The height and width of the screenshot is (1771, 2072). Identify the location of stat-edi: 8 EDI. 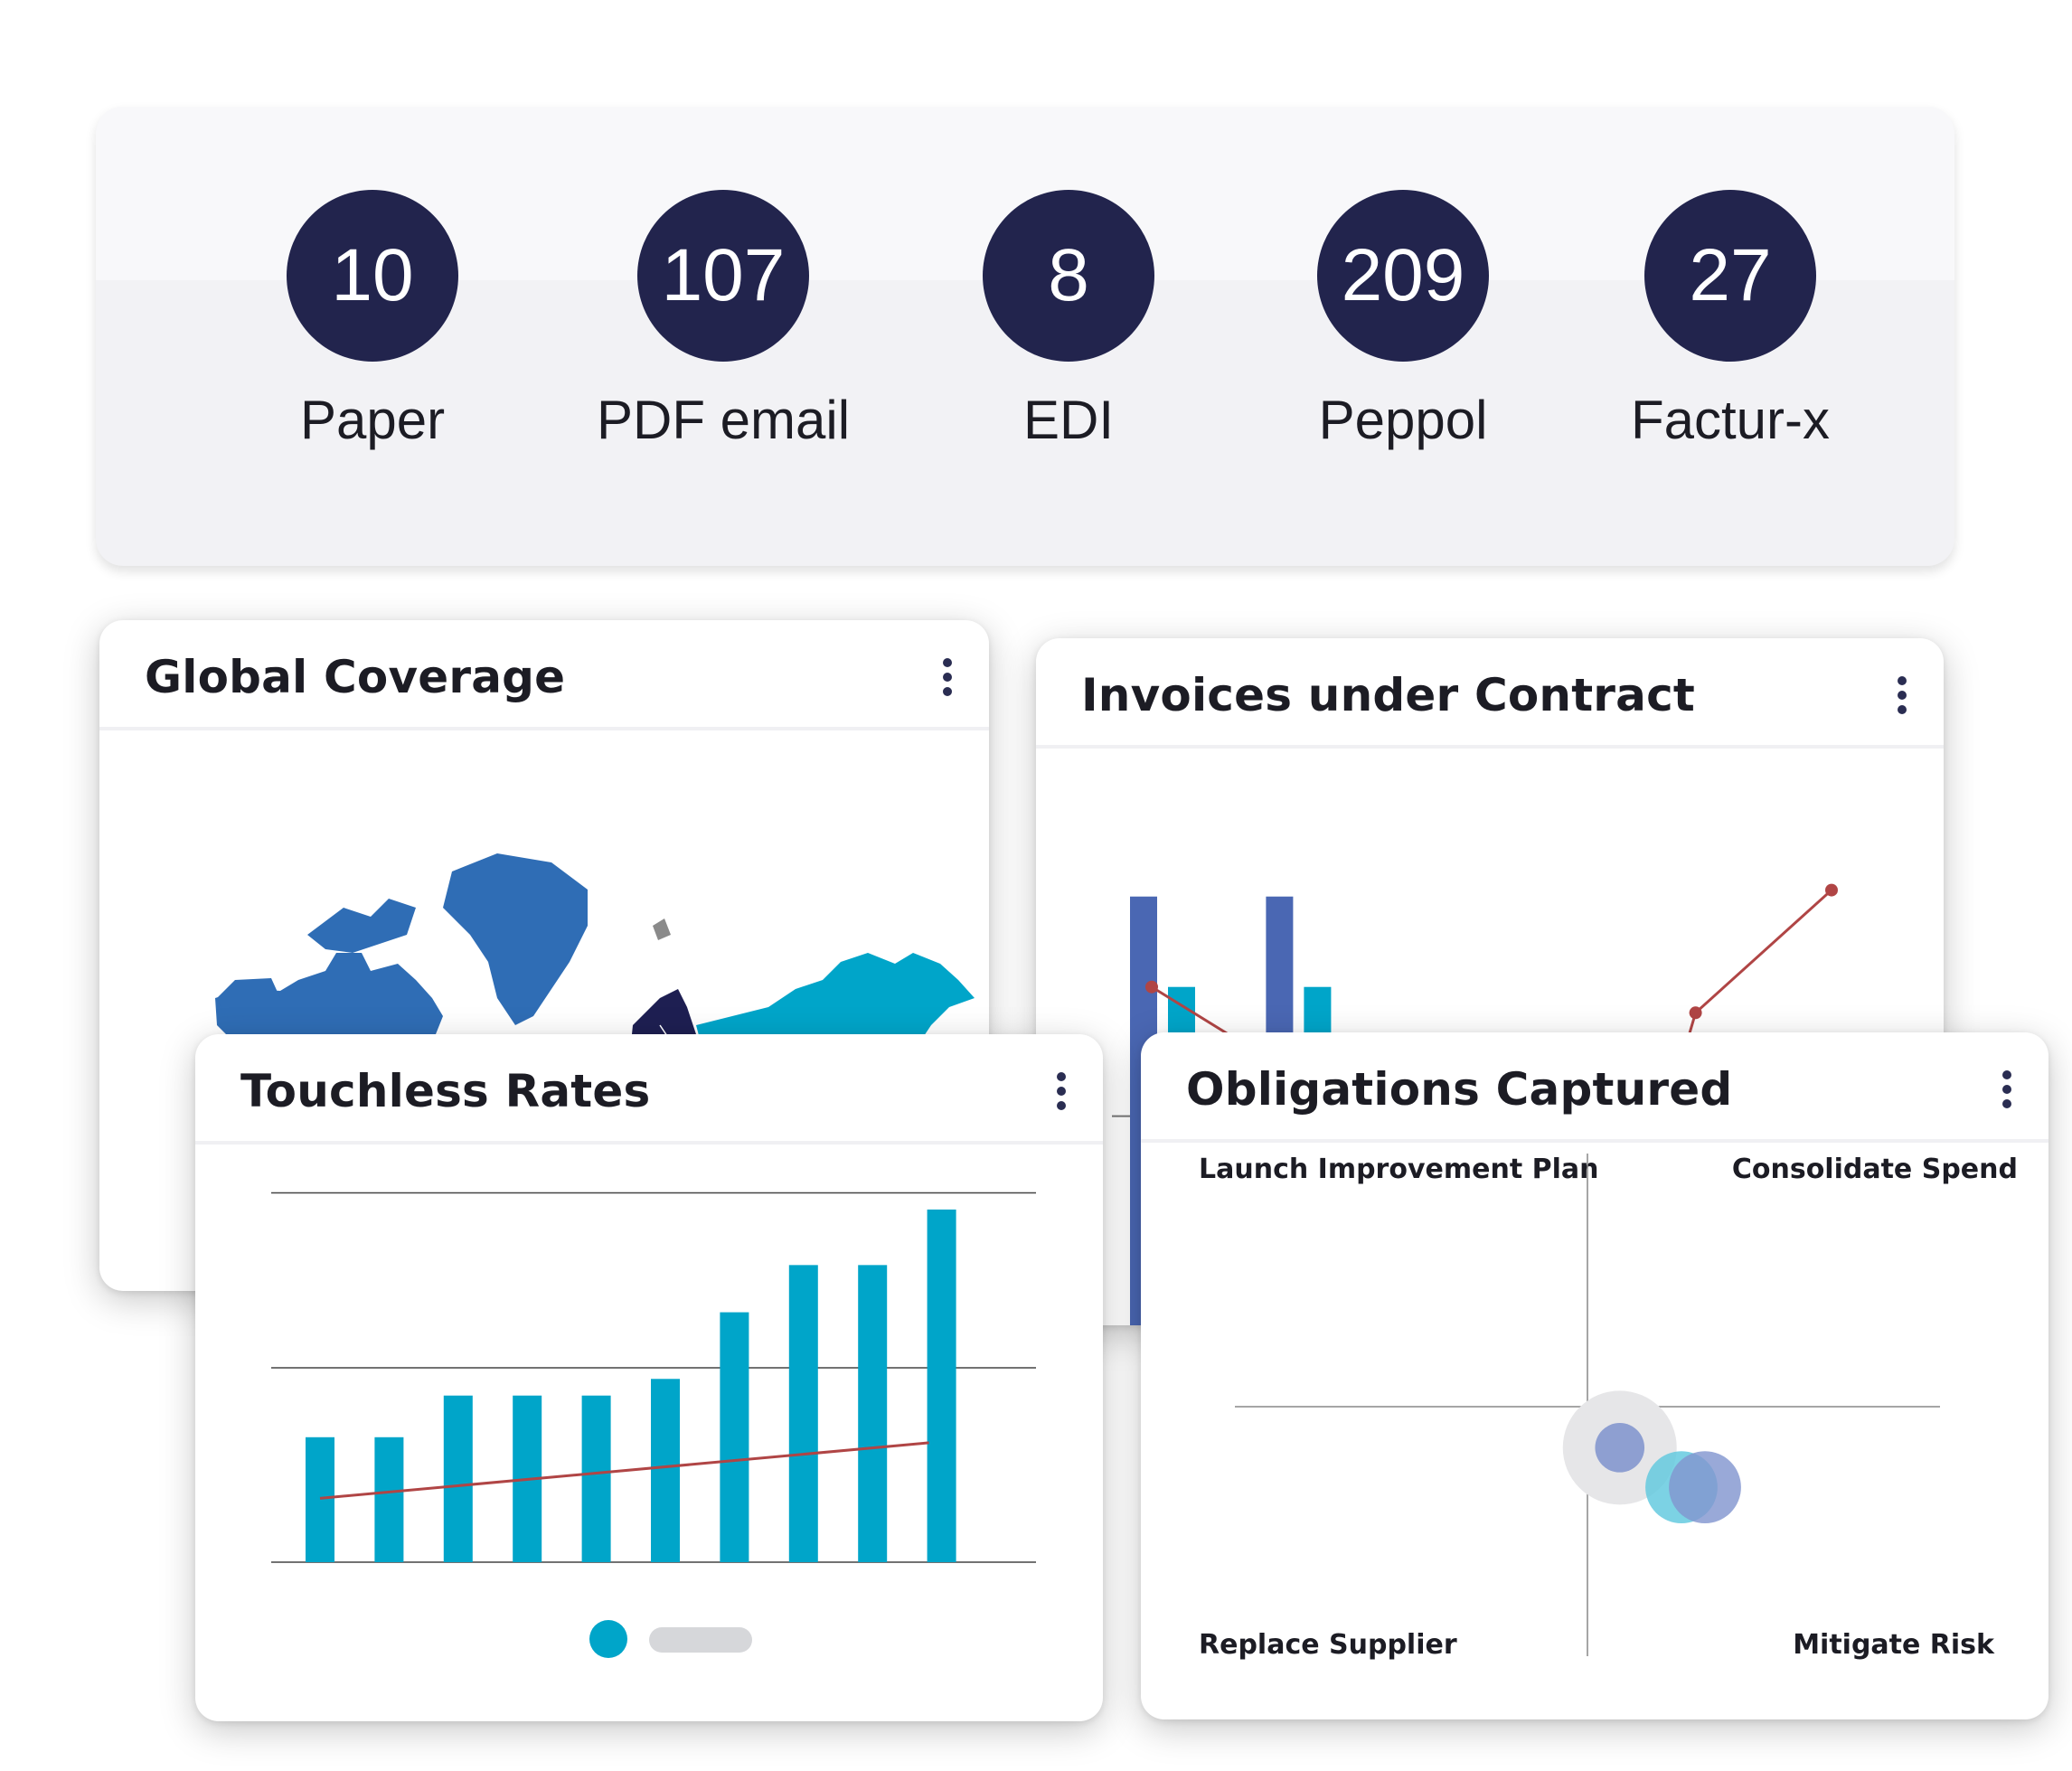
(1068, 320).